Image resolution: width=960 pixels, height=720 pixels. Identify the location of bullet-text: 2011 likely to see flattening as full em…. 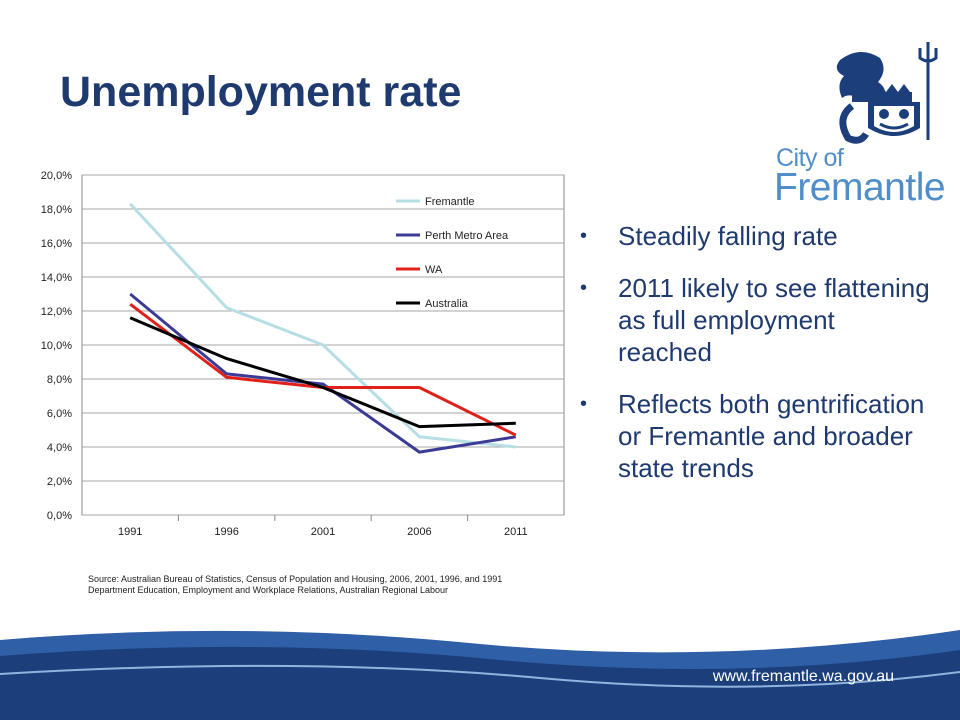
(774, 320).